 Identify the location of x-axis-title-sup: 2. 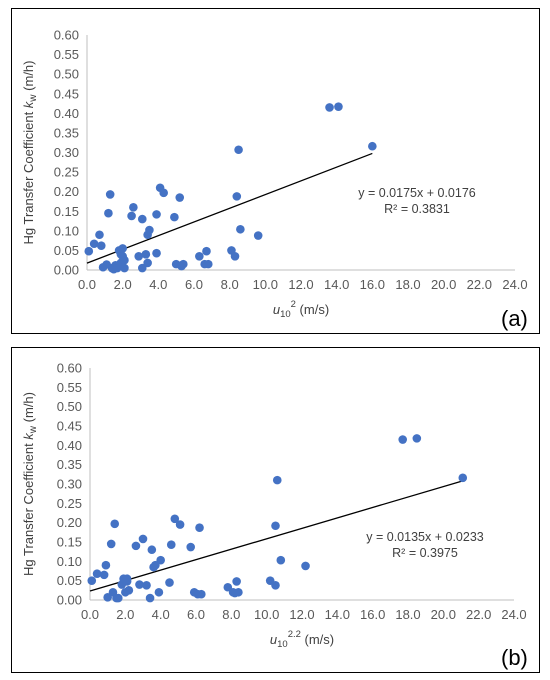
(293, 304).